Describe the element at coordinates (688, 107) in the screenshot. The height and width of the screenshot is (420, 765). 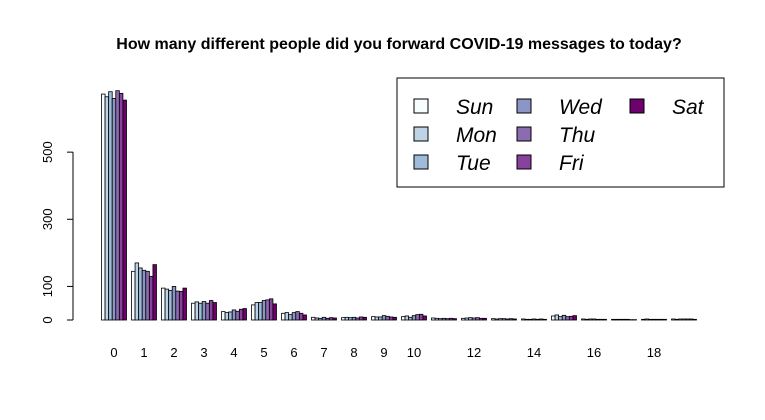
I see `legend-label: Sat` at that location.